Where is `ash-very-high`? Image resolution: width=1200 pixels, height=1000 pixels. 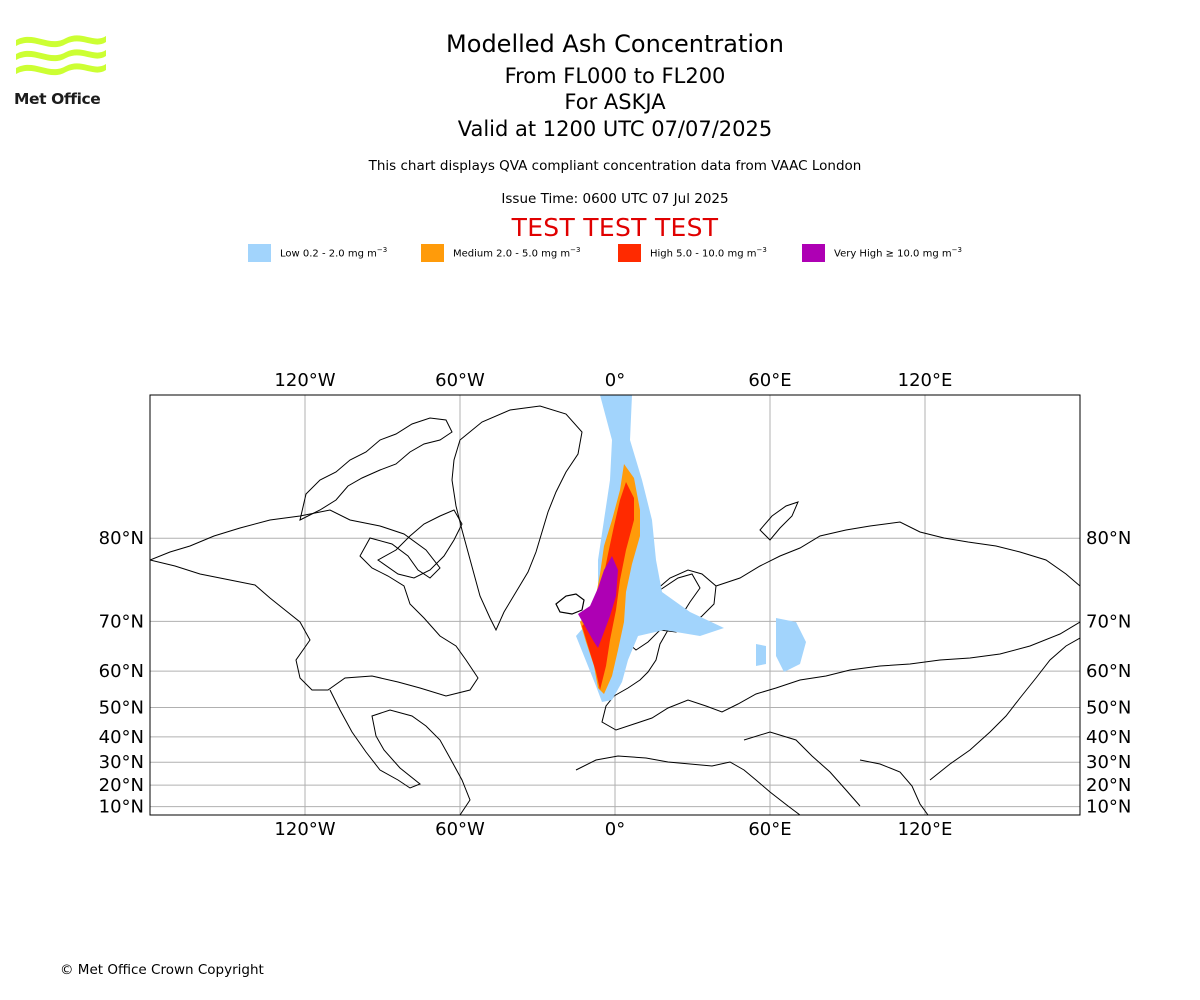
ash-very-high is located at coordinates (598, 602).